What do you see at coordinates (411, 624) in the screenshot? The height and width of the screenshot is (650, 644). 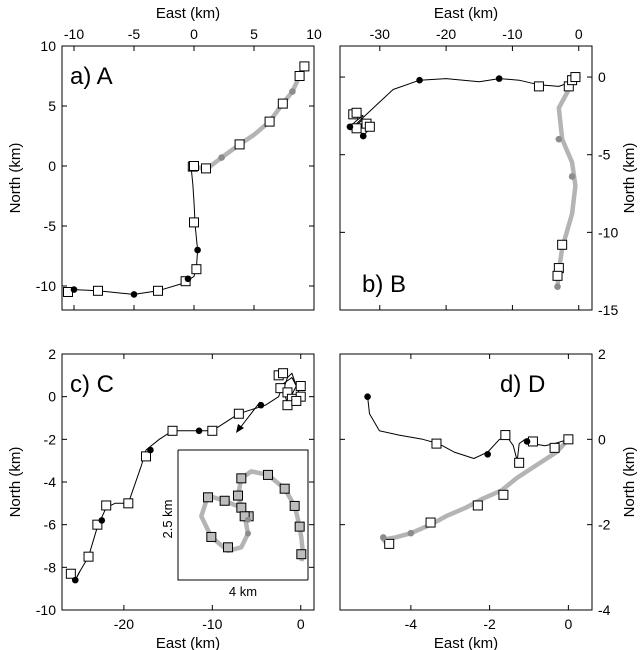 I see `x-tick-label: -4` at bounding box center [411, 624].